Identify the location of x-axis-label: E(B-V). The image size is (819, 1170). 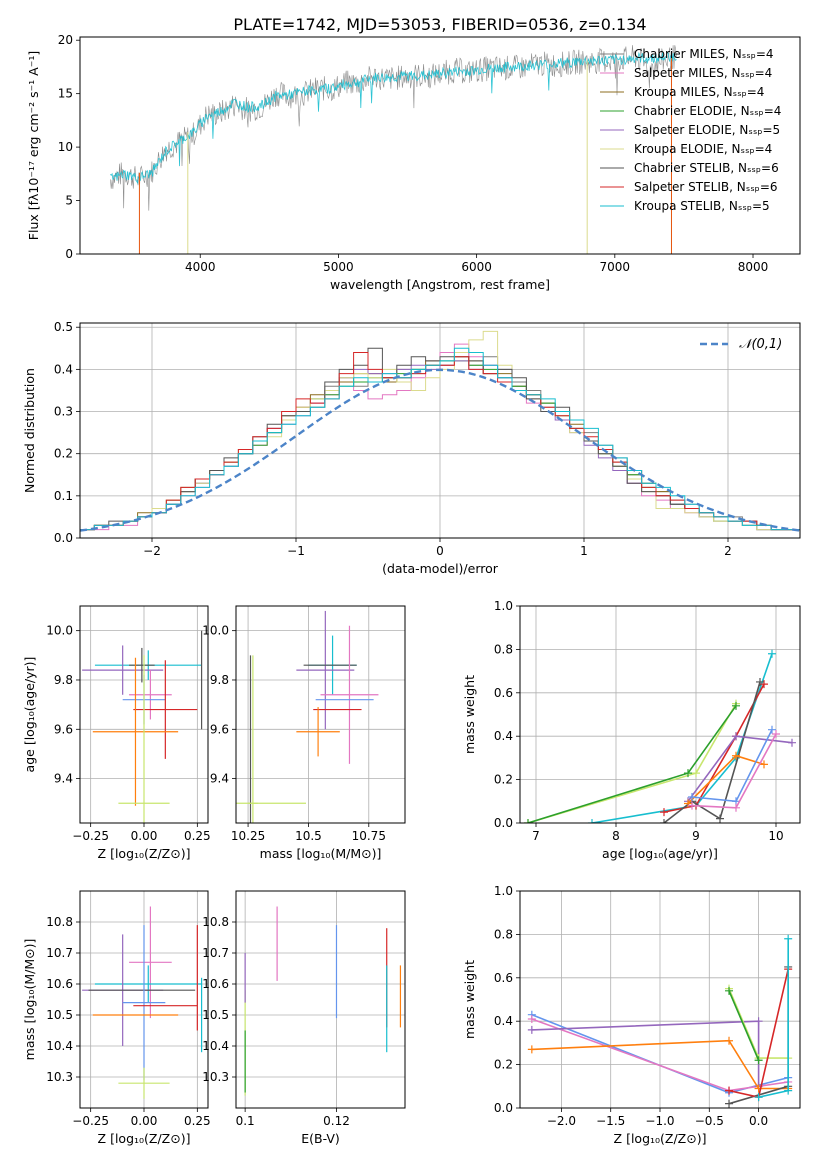
(320, 1138).